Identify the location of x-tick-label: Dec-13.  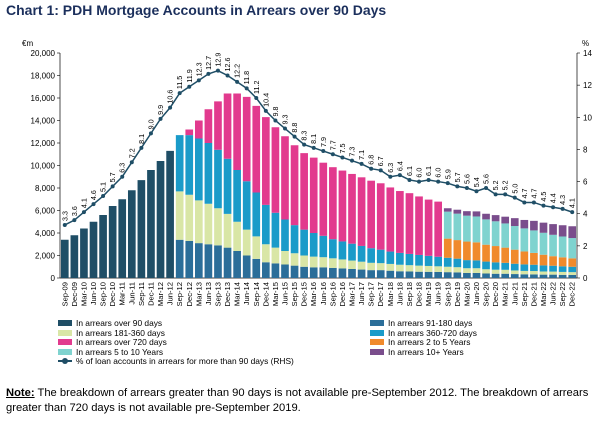
(227, 294).